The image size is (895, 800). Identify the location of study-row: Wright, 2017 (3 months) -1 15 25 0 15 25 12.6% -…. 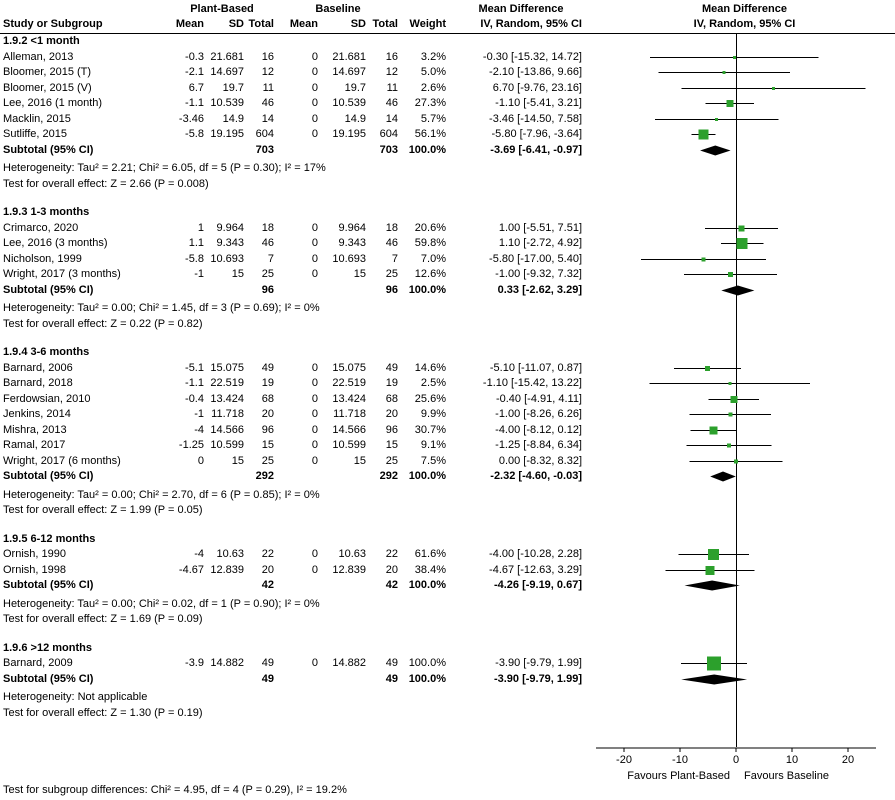
(447, 275).